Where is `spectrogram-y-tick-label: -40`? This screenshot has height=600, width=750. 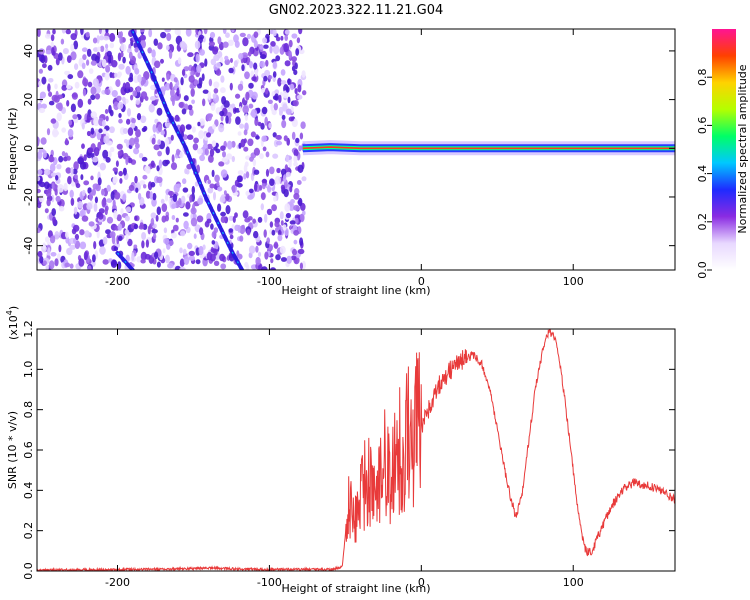 spectrogram-y-tick-label: -40 is located at coordinates (28, 246).